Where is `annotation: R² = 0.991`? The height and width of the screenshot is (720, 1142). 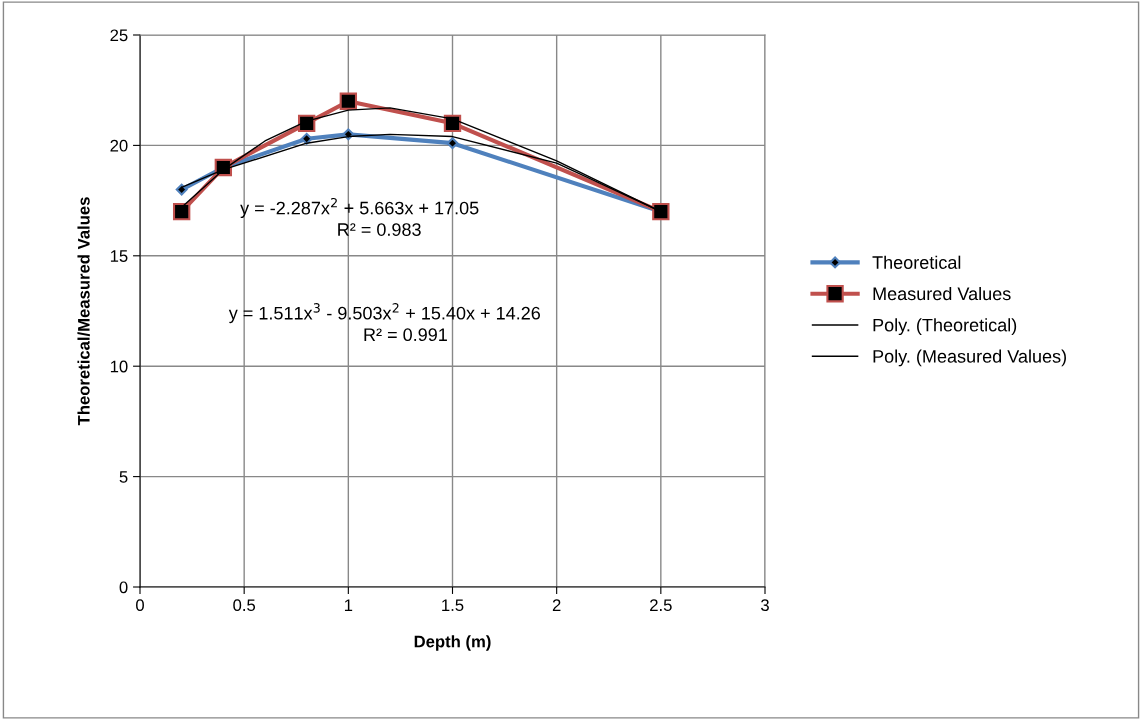 annotation: R² = 0.991 is located at coordinates (405, 335).